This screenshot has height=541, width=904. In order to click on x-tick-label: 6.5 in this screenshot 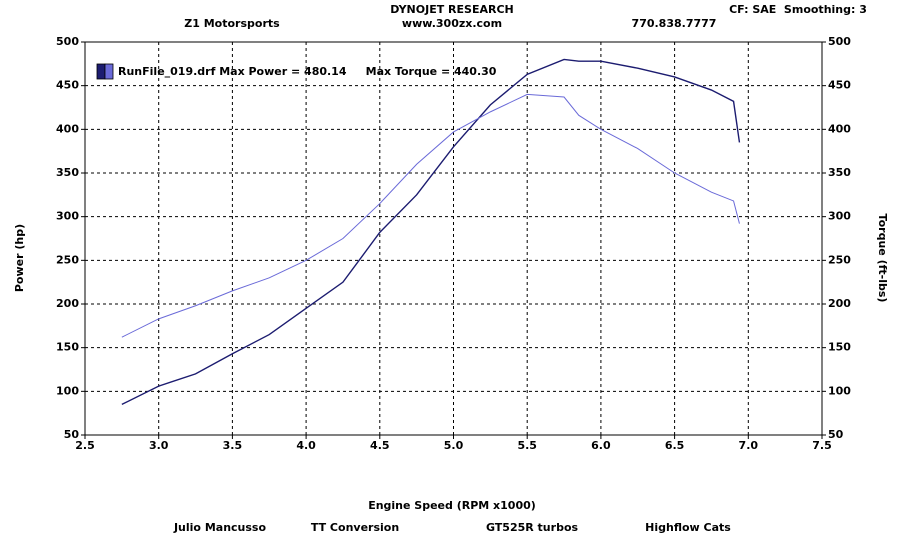, I will do `click(675, 445)`.